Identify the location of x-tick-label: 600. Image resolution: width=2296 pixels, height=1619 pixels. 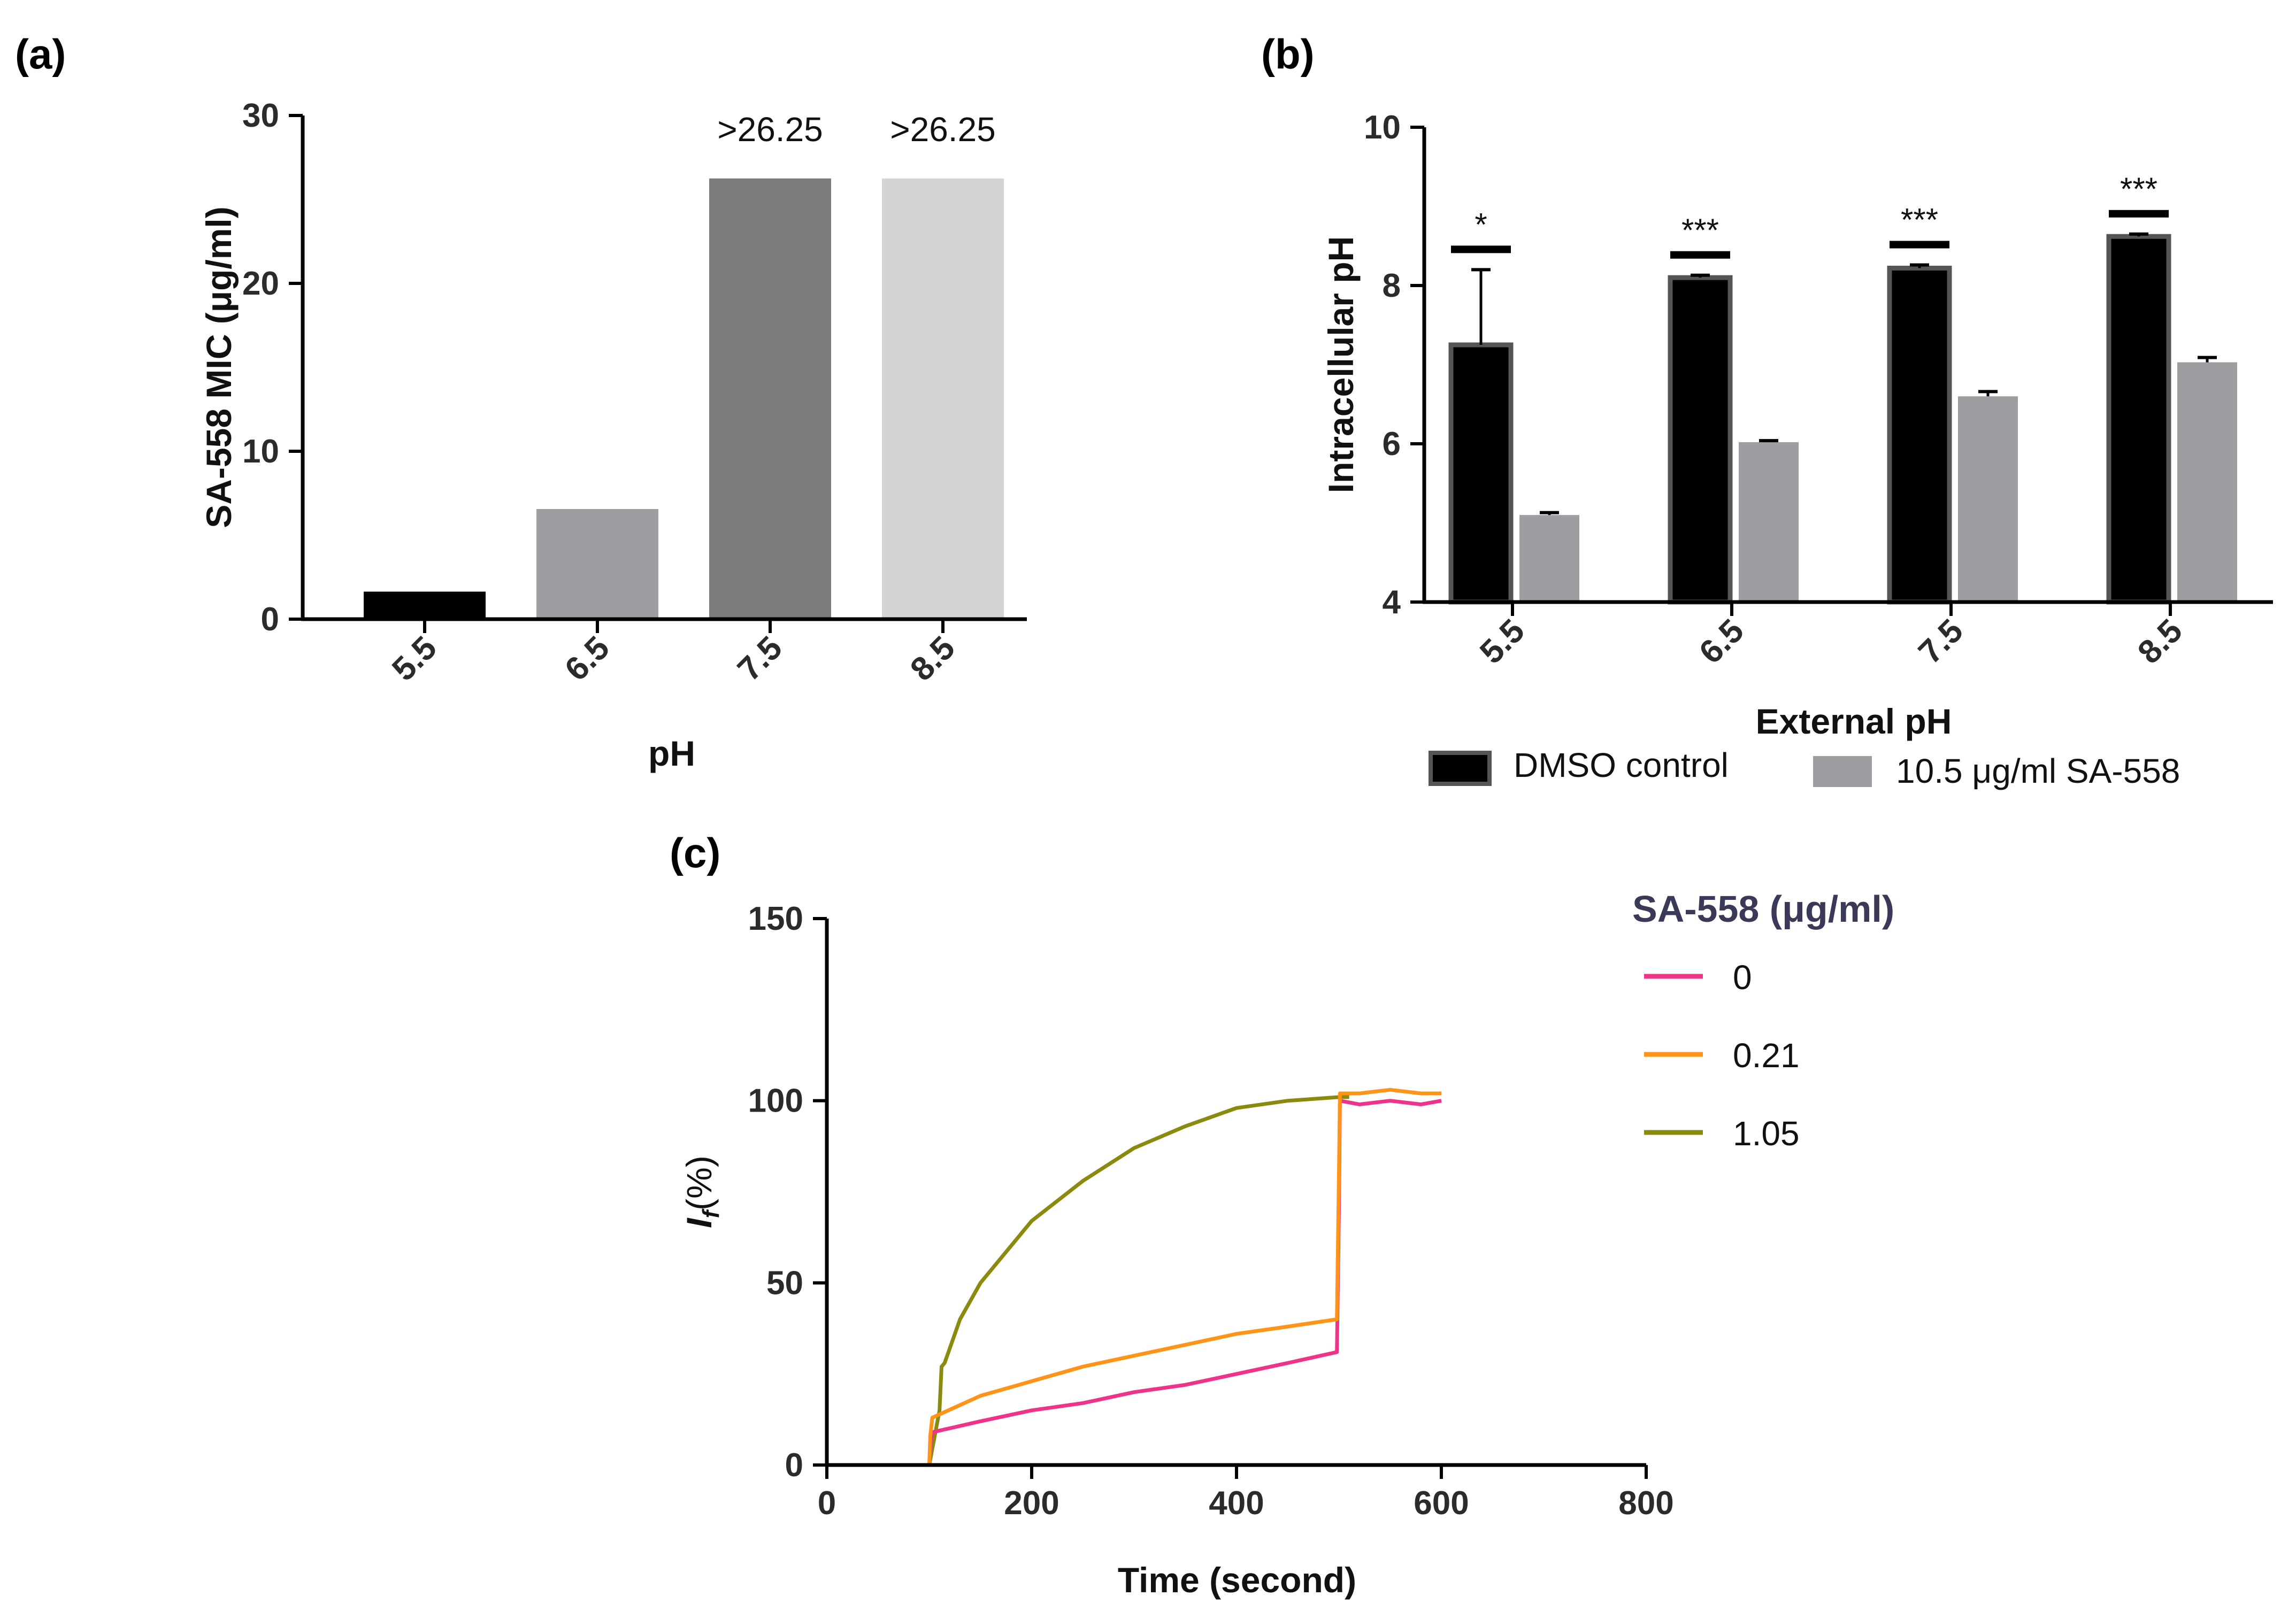
(1442, 1503).